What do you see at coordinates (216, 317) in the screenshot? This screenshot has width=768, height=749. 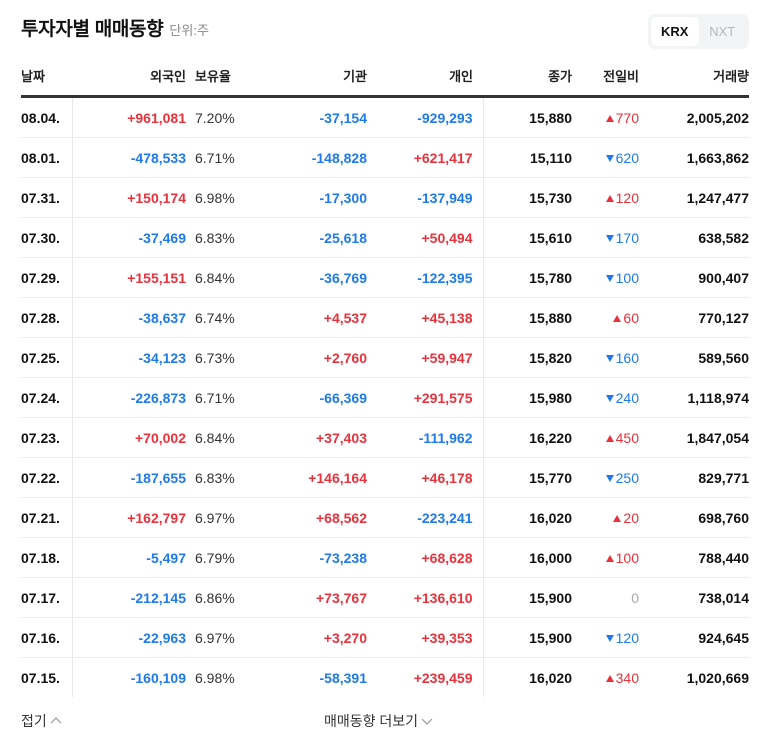 I see `cell-holding: 6.74%` at bounding box center [216, 317].